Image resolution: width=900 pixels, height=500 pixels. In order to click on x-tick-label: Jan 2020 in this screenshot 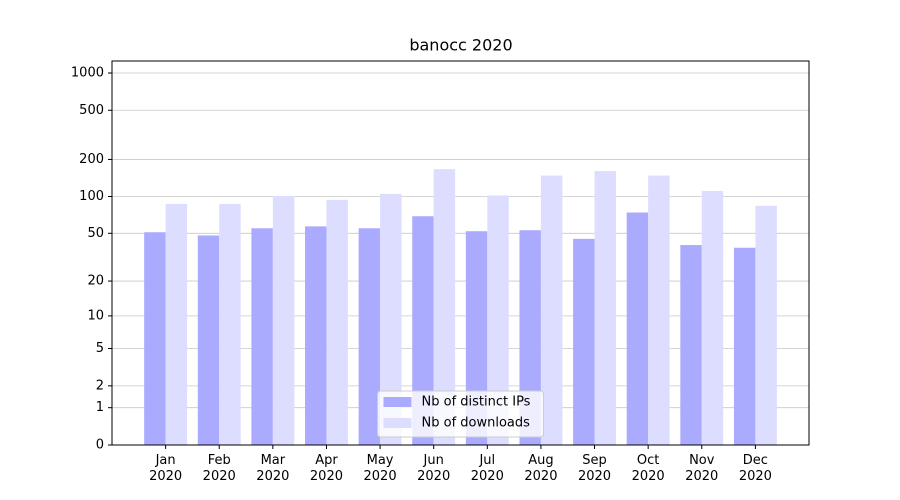, I will do `click(166, 468)`.